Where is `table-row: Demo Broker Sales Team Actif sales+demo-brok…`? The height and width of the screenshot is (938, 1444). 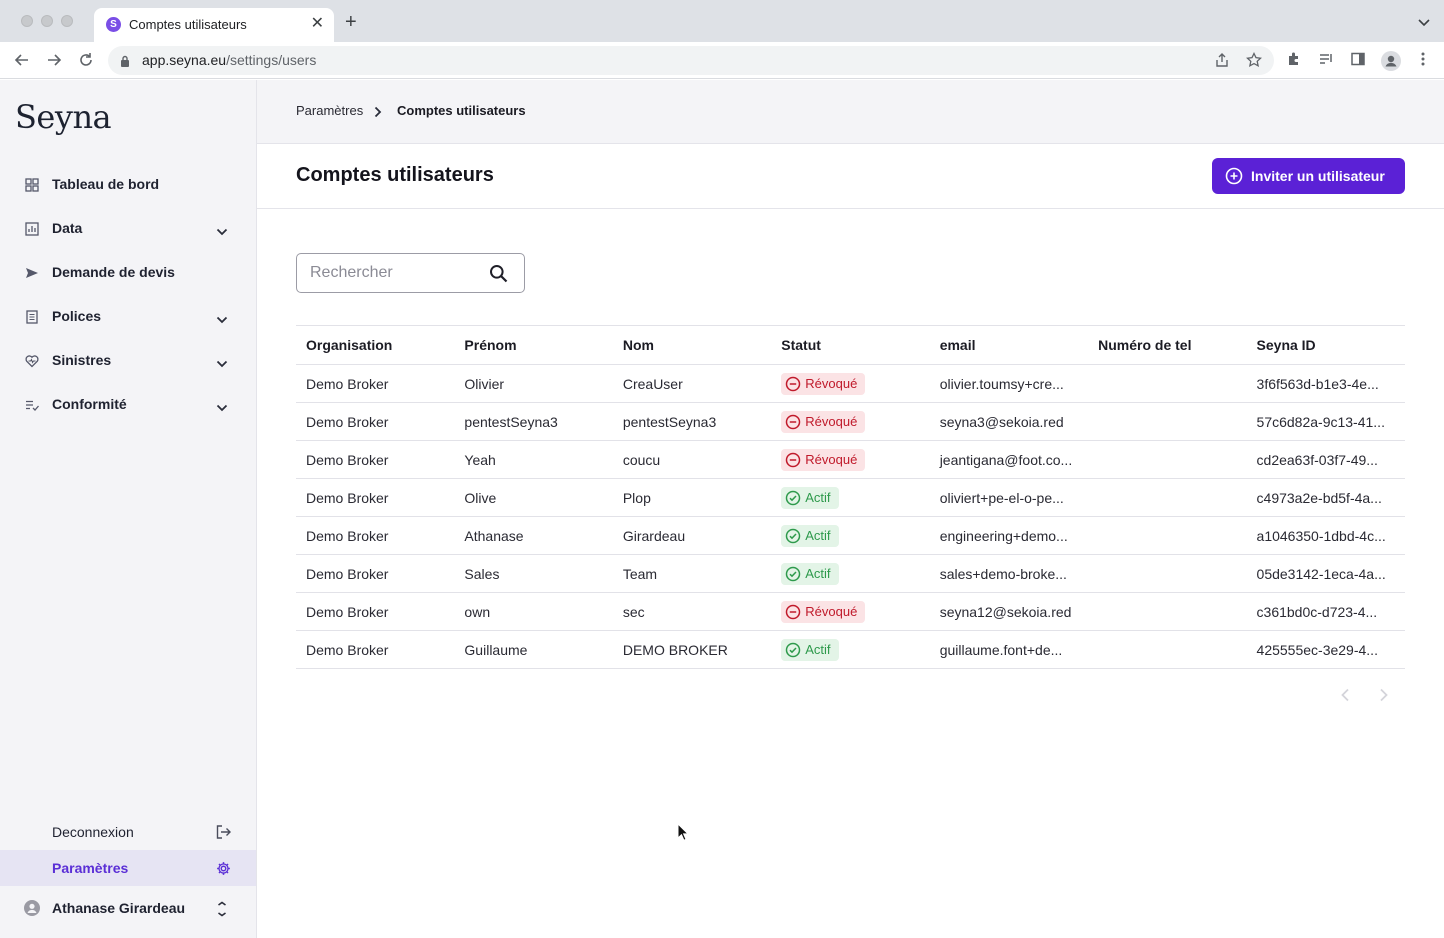
table-row: Demo Broker Sales Team Actif sales+demo-brok… is located at coordinates (850, 573).